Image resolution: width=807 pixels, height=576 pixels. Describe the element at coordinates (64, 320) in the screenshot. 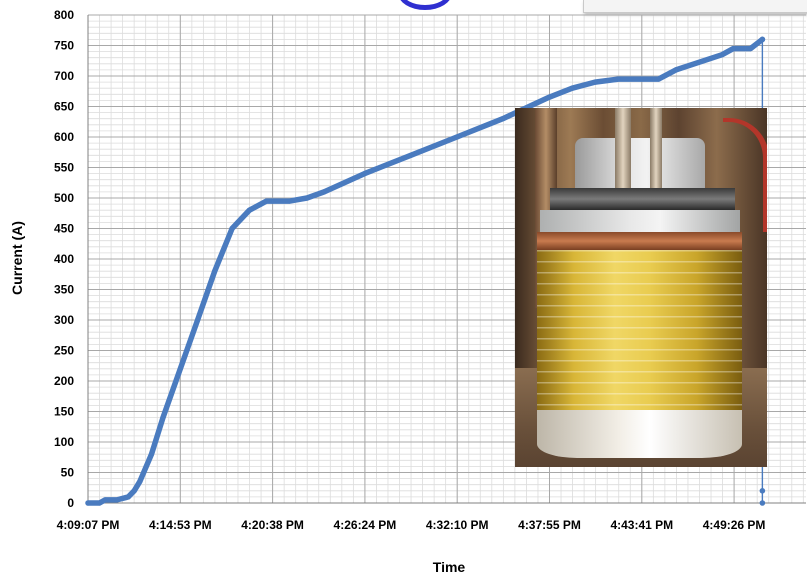

I see `y-tick-label: 300` at that location.